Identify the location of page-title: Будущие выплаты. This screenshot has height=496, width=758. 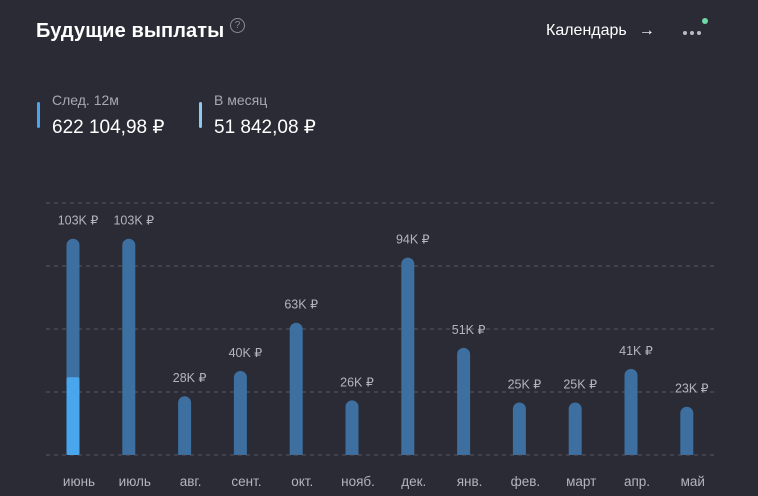
(130, 31).